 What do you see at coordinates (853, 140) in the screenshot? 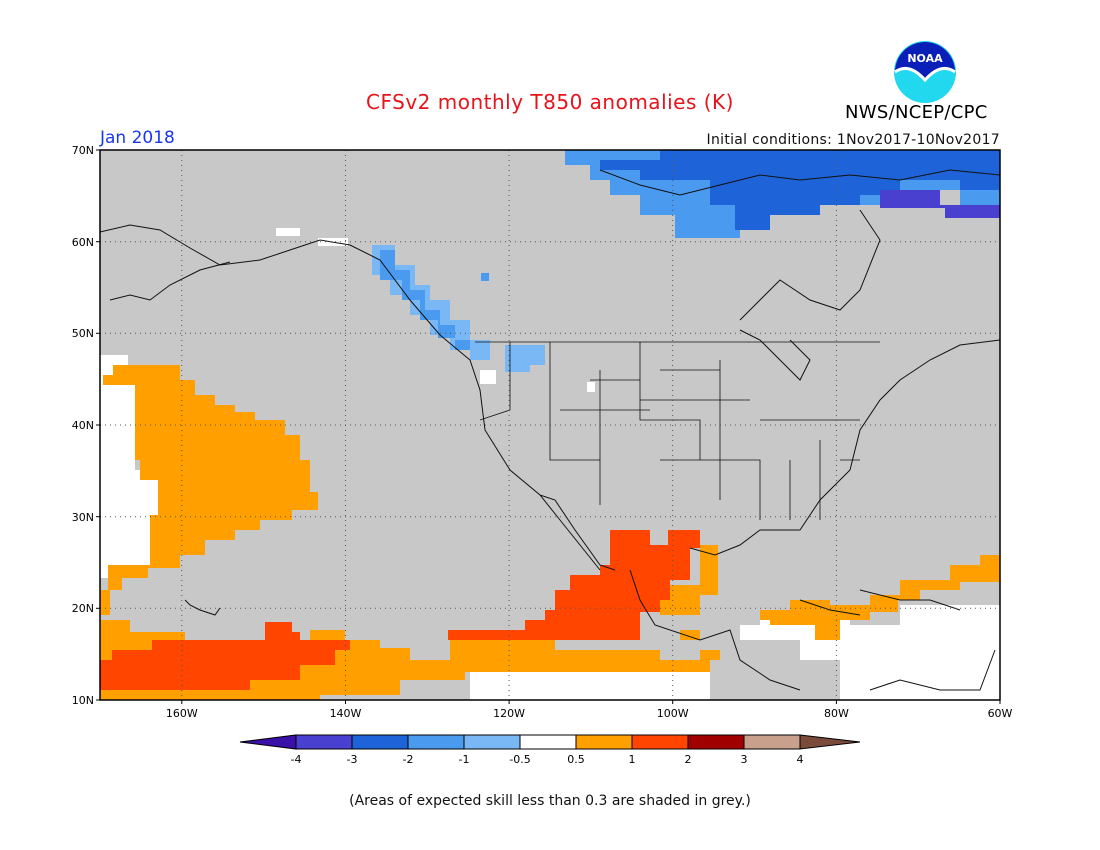
I see `initial-conditions-label: Initial conditions: 1Nov2017-10Nov2017` at bounding box center [853, 140].